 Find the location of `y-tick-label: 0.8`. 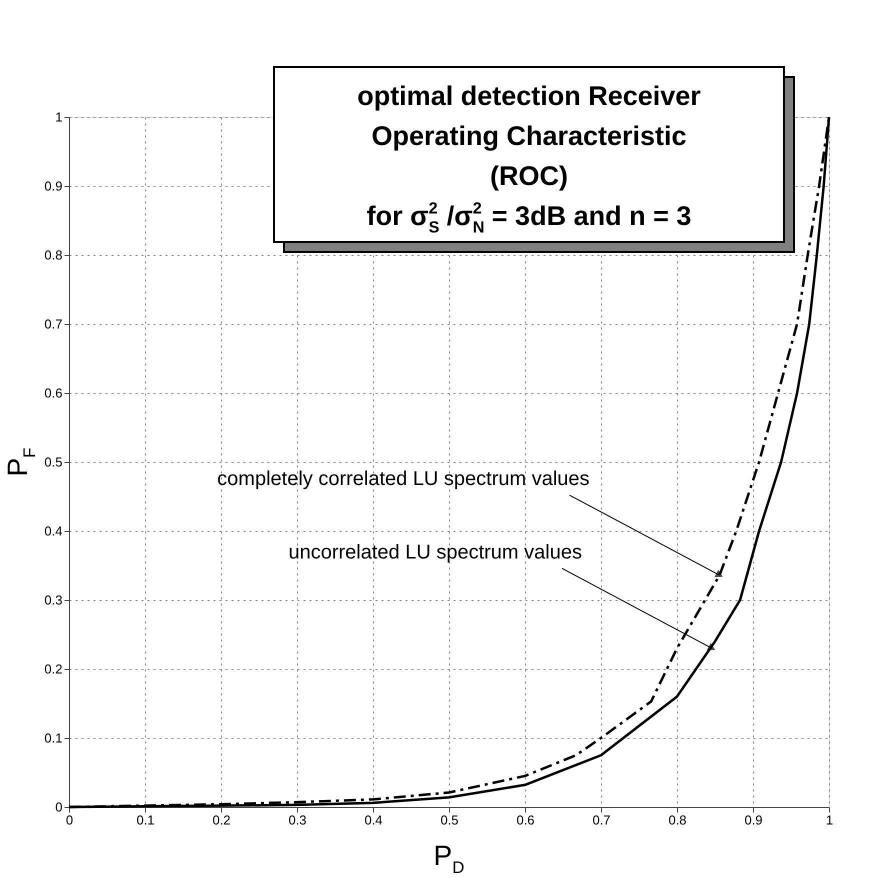

y-tick-label: 0.8 is located at coordinates (53, 255).